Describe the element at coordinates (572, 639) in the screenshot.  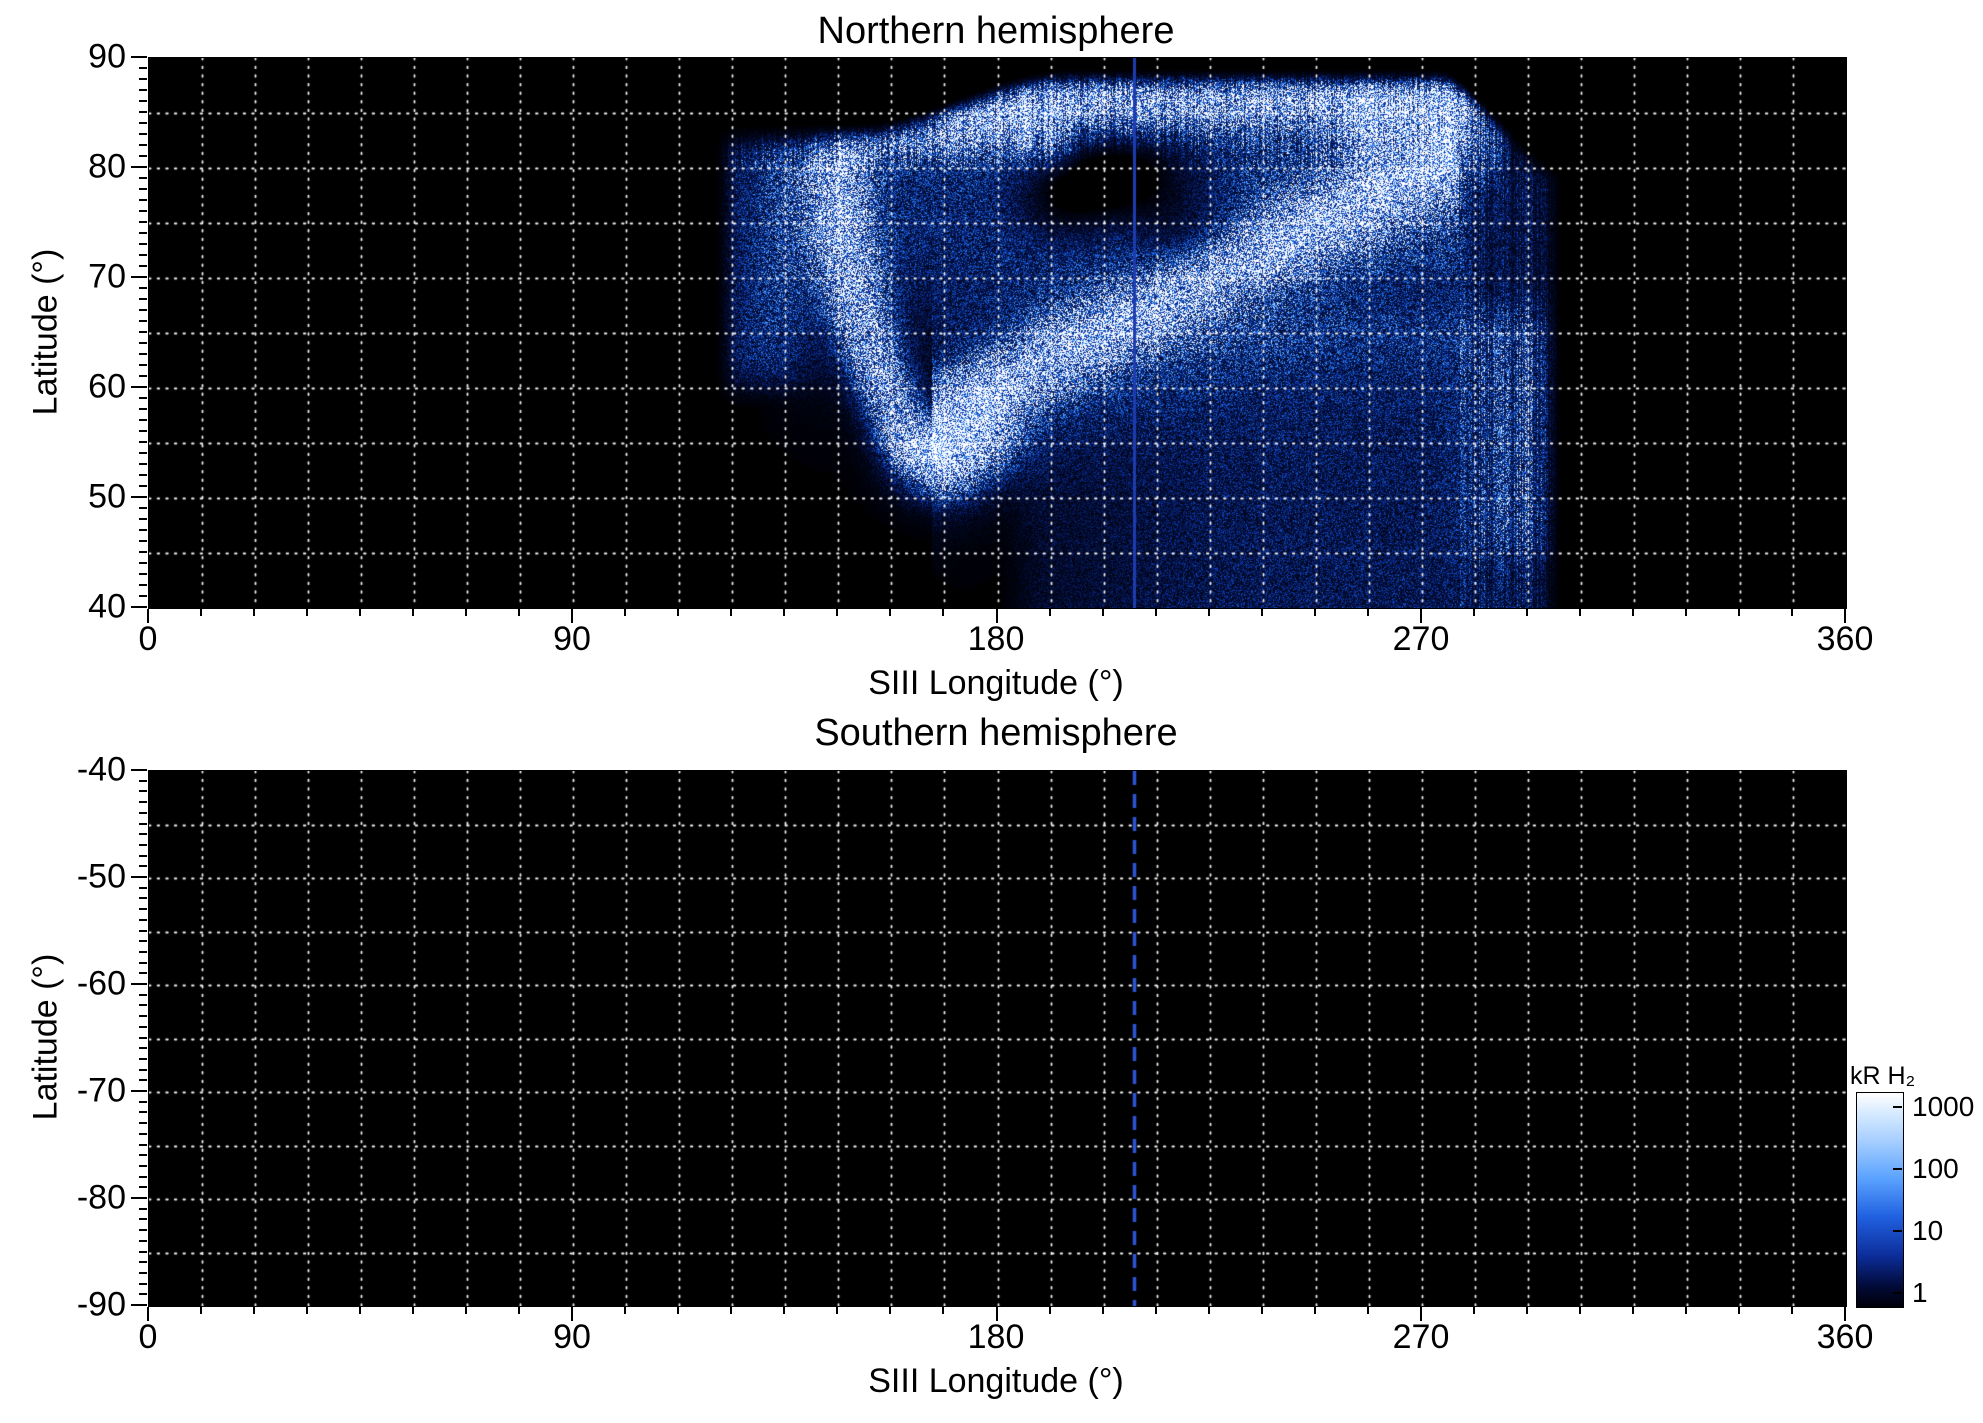
I see `north-xtick-label: 90` at that location.